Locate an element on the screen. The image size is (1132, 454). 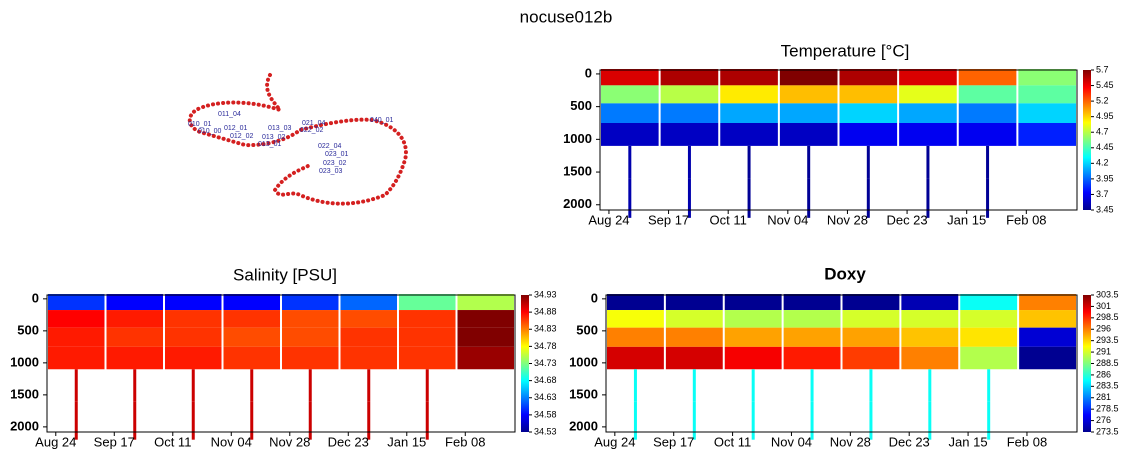
station-label: 023_01 is located at coordinates (336, 154).